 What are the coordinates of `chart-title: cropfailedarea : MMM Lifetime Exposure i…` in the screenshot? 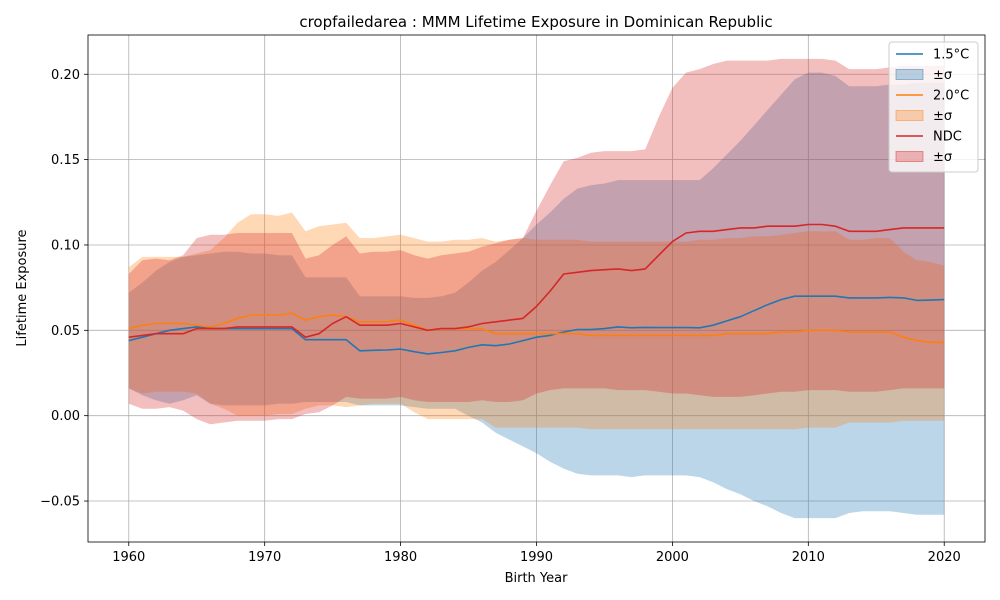 It's located at (535, 22).